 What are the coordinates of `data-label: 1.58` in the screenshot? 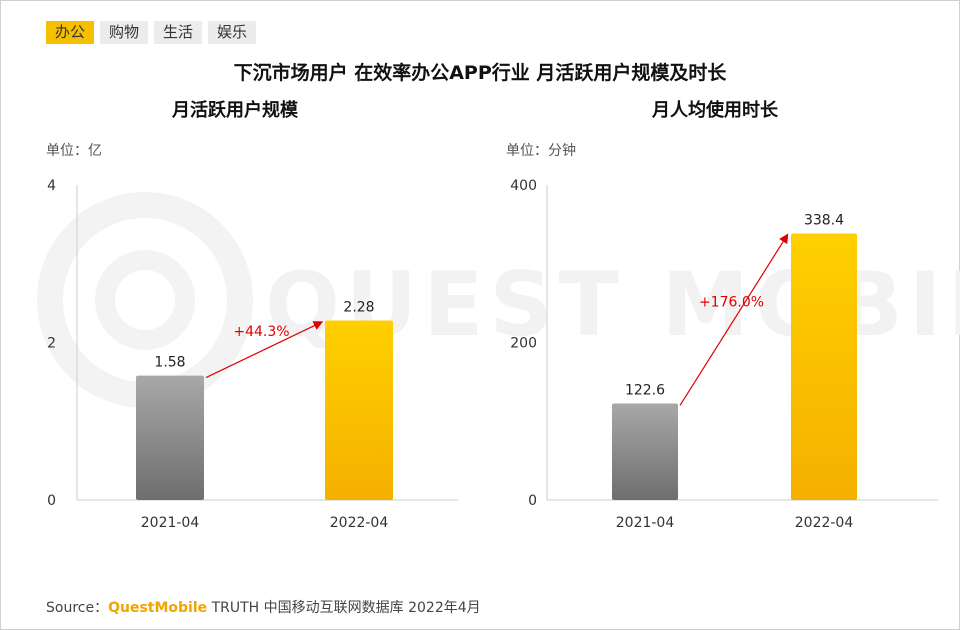 It's located at (169, 363).